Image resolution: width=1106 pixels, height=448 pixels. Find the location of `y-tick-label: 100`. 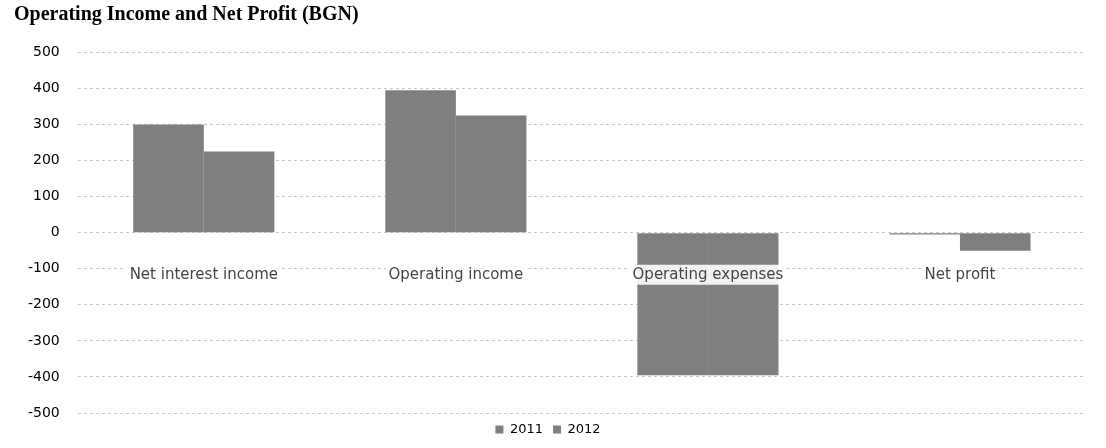

y-tick-label: 100 is located at coordinates (46, 195).